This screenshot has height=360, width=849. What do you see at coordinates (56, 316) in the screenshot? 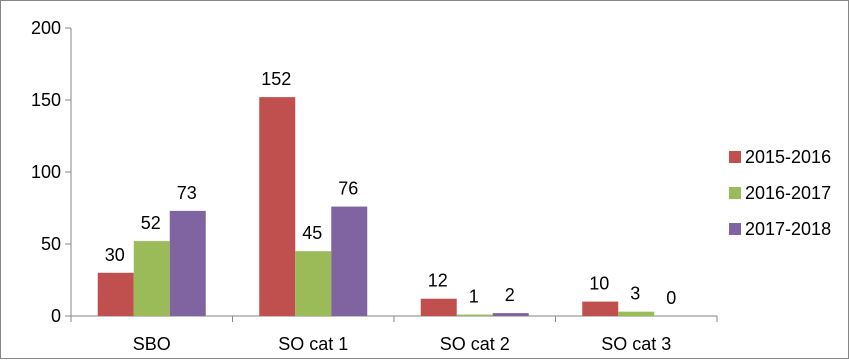
I see `y-tick-label: 0` at bounding box center [56, 316].